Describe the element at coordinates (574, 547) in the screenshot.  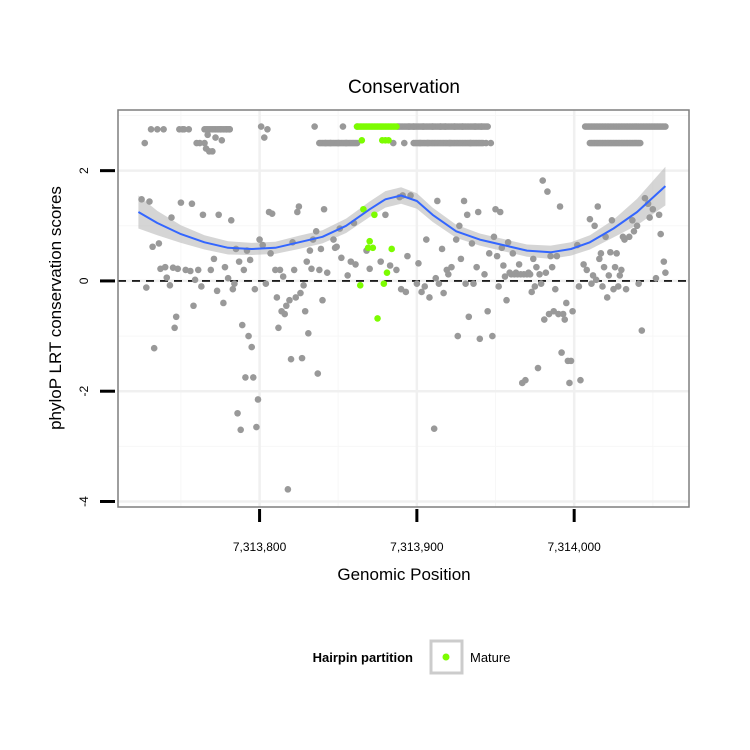
I see `x-tick-label: 7,314,000` at that location.